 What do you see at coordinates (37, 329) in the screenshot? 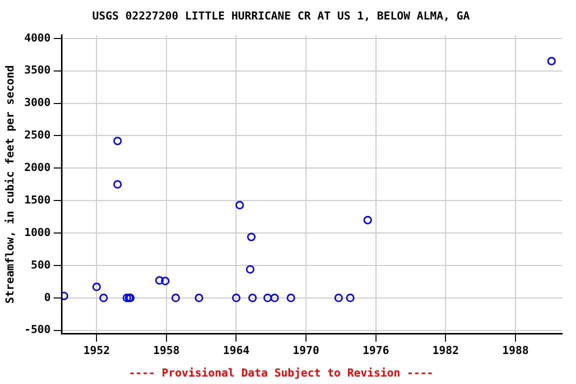
I see `y-tick-label: -500` at bounding box center [37, 329].